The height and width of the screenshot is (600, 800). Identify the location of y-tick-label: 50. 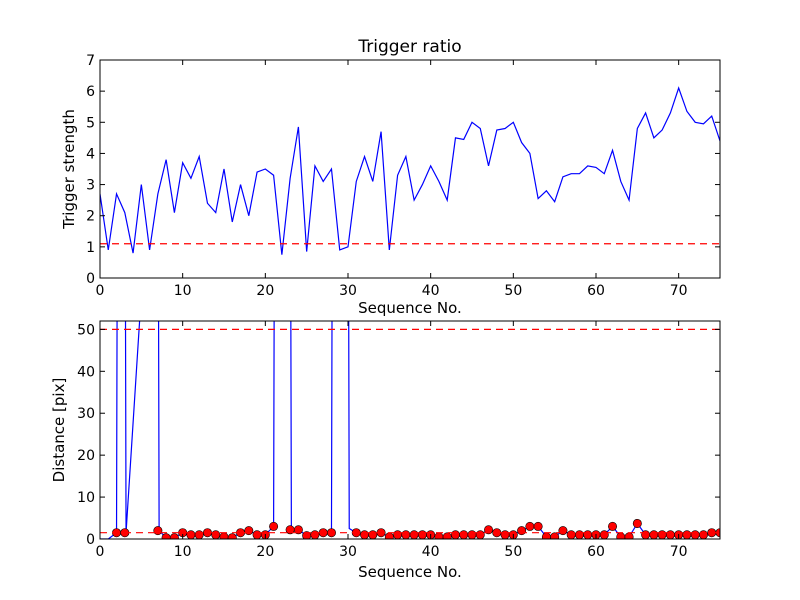
(86, 330).